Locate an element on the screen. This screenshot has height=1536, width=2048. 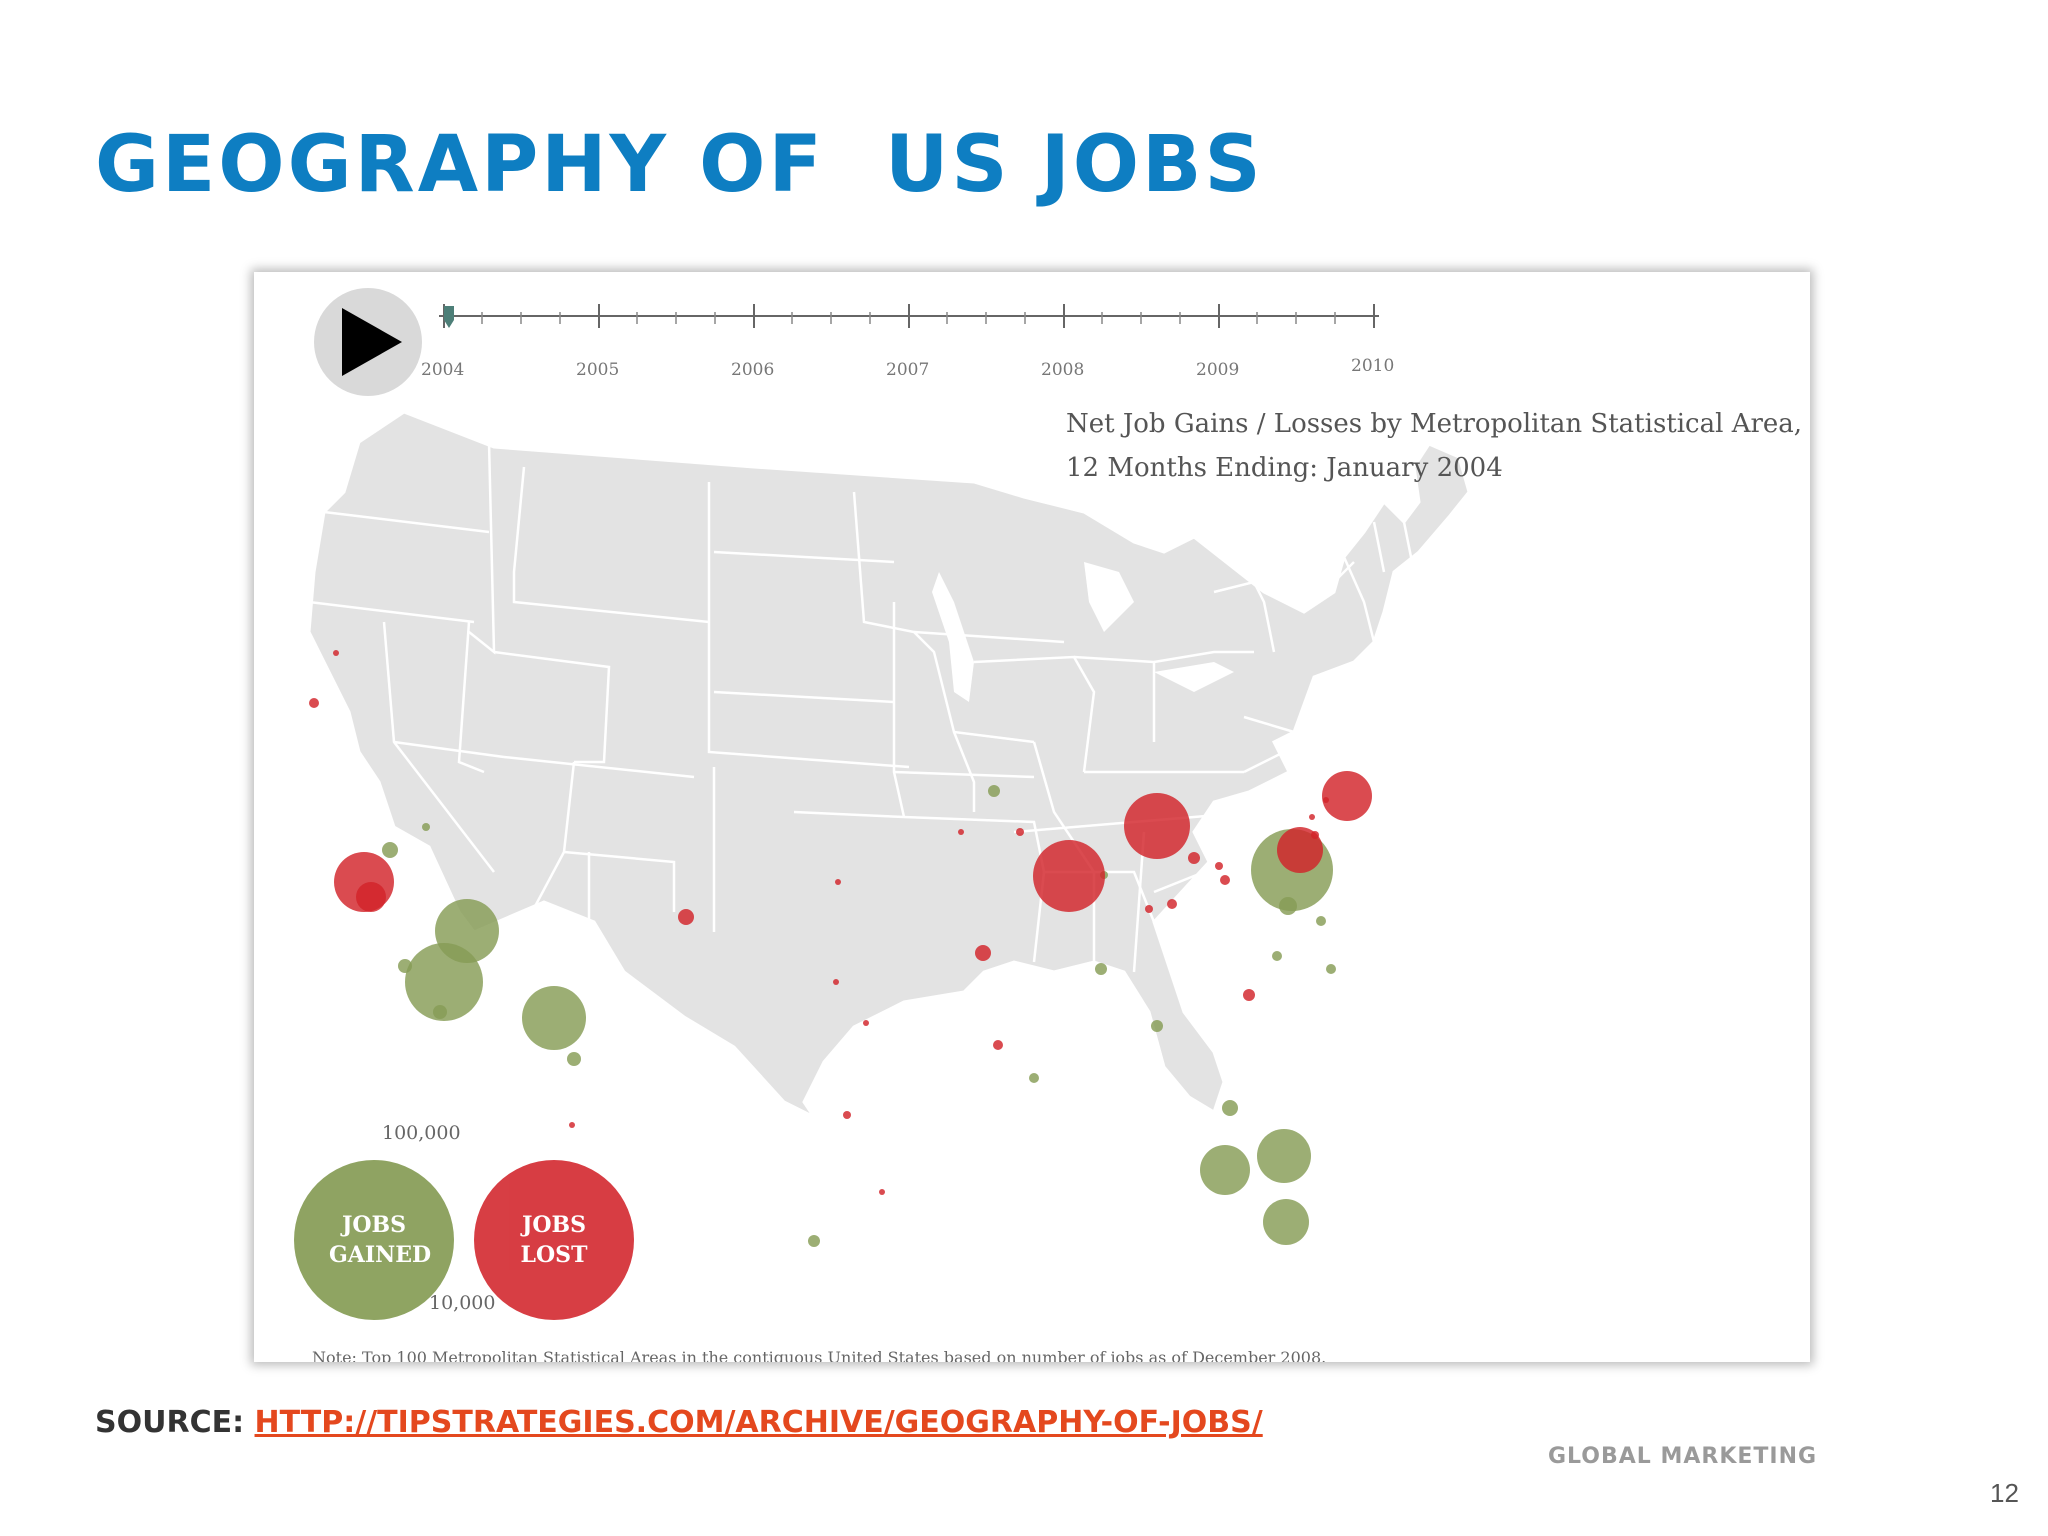
timeline-slider is located at coordinates (1032, 342).